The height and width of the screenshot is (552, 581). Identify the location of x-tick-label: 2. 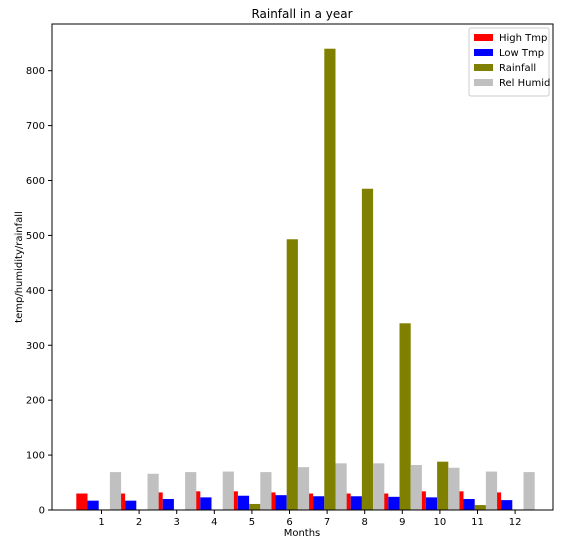
(139, 522).